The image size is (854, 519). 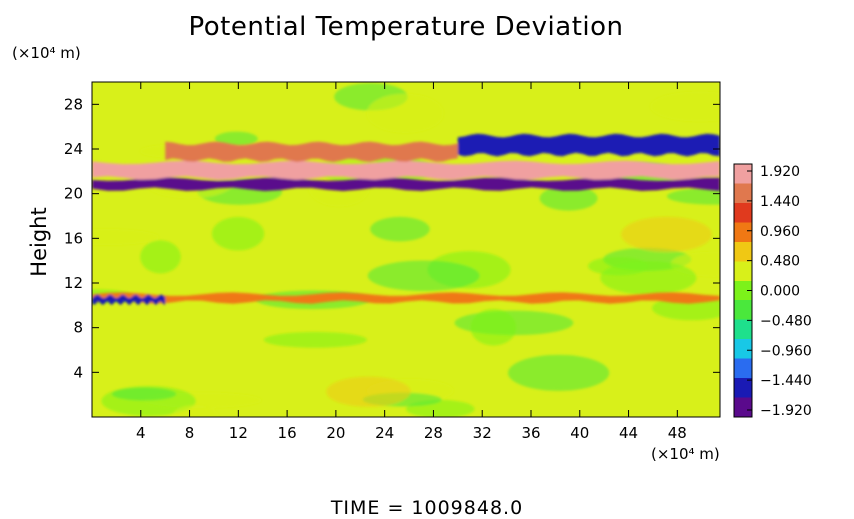 What do you see at coordinates (141, 433) in the screenshot?
I see `x-tick-label: 4` at bounding box center [141, 433].